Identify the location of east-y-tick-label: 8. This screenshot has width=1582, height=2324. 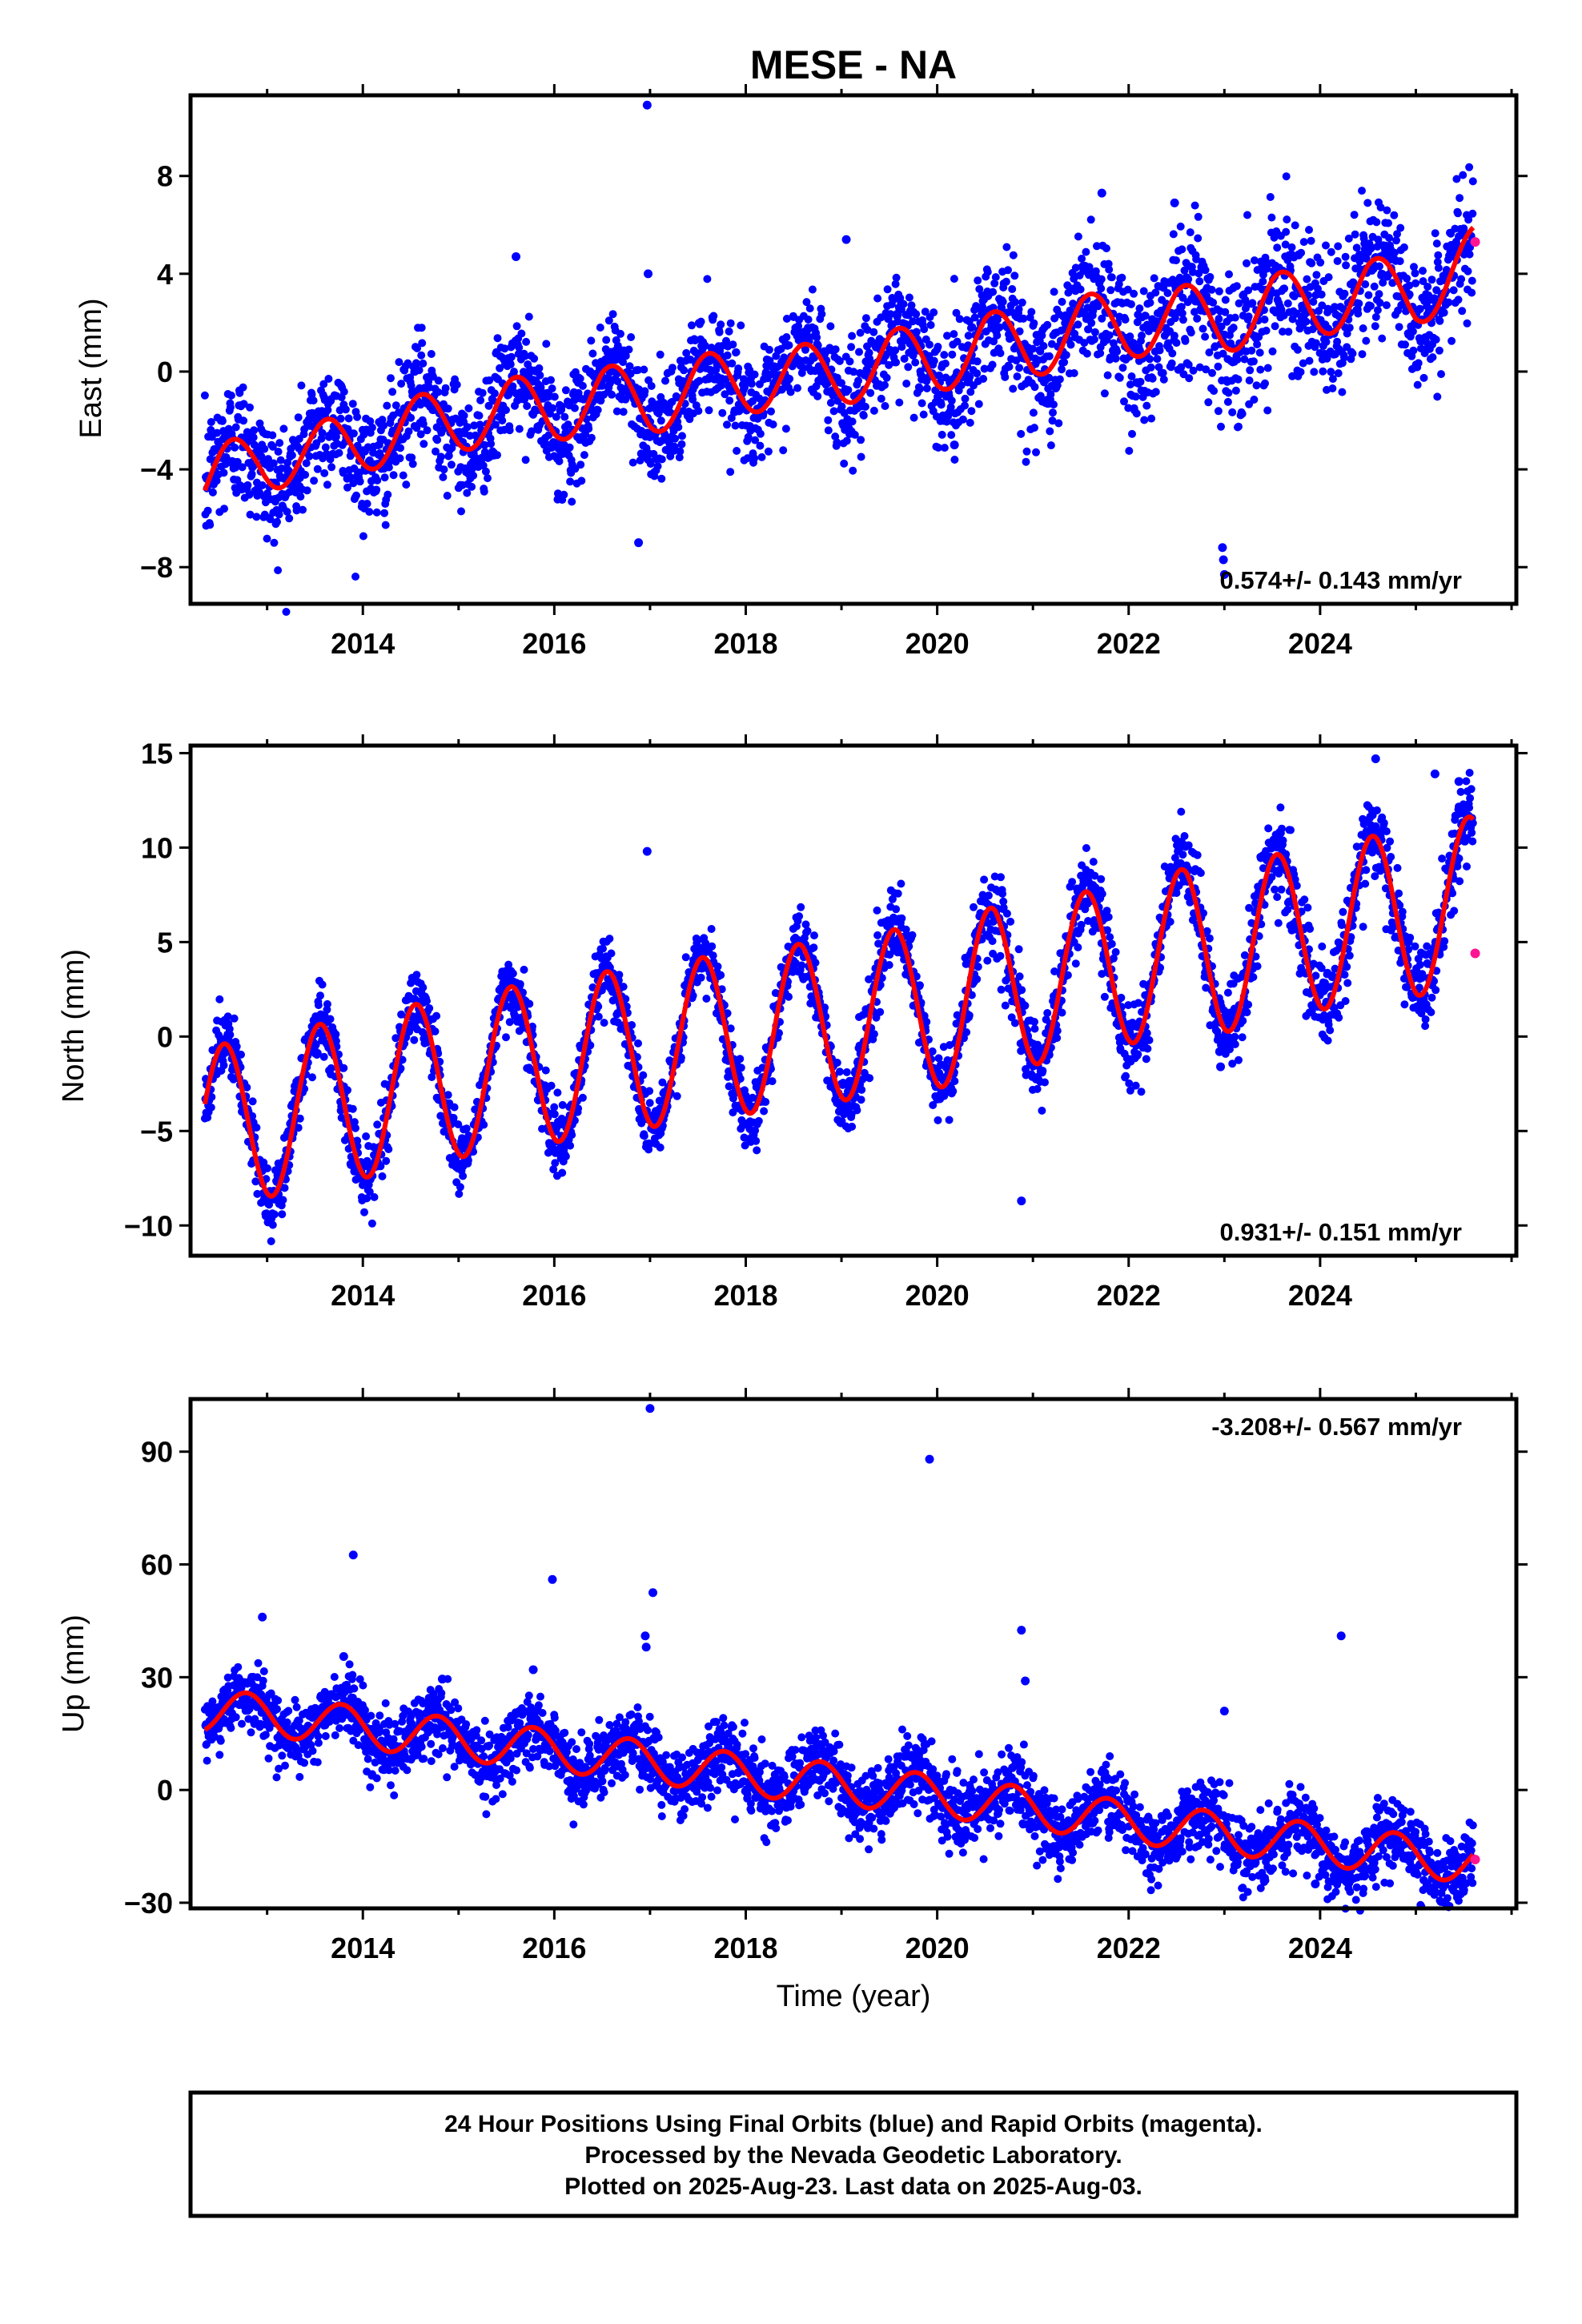
(165, 176).